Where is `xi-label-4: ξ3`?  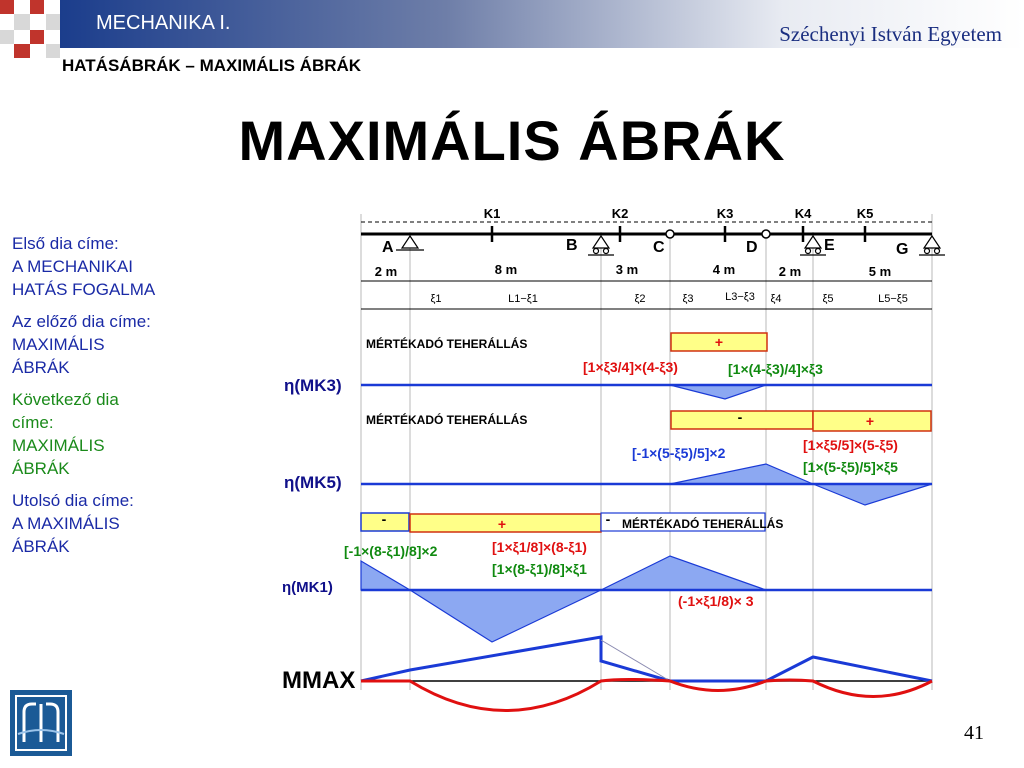
xi-label-4: ξ3 is located at coordinates (687, 299).